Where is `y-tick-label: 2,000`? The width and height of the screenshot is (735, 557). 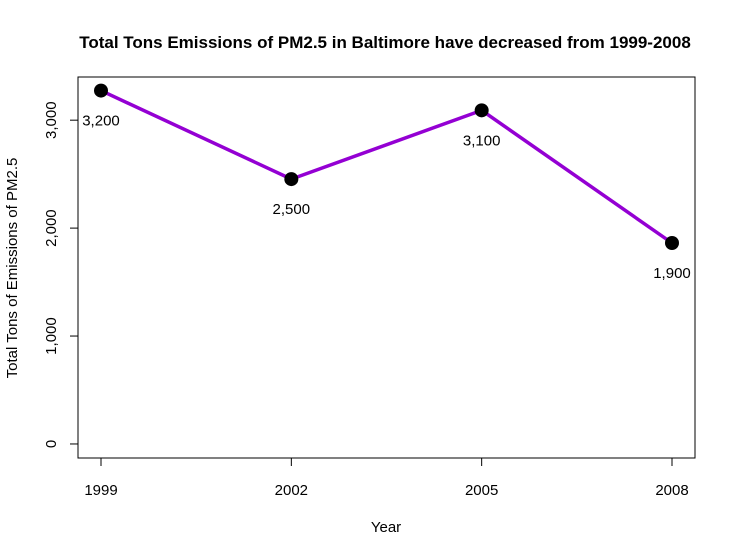
y-tick-label: 2,000 is located at coordinates (51, 228).